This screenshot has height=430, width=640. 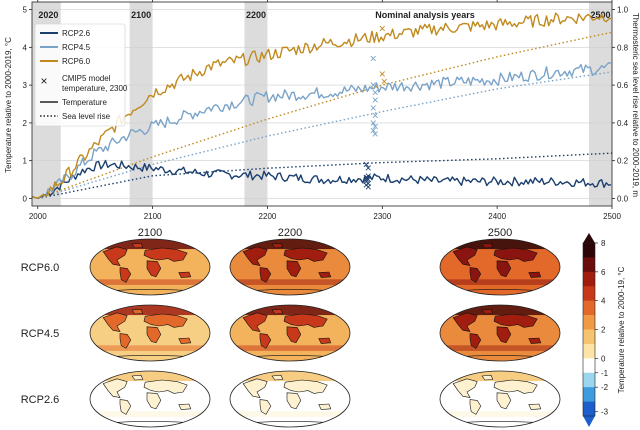 I want to click on y2-tick-label: 0.4, so click(x=623, y=123).